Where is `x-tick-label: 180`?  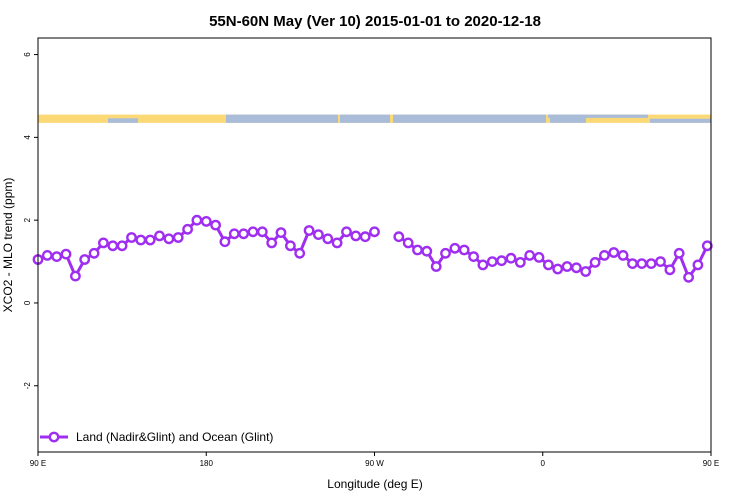
x-tick-label: 180 is located at coordinates (207, 463).